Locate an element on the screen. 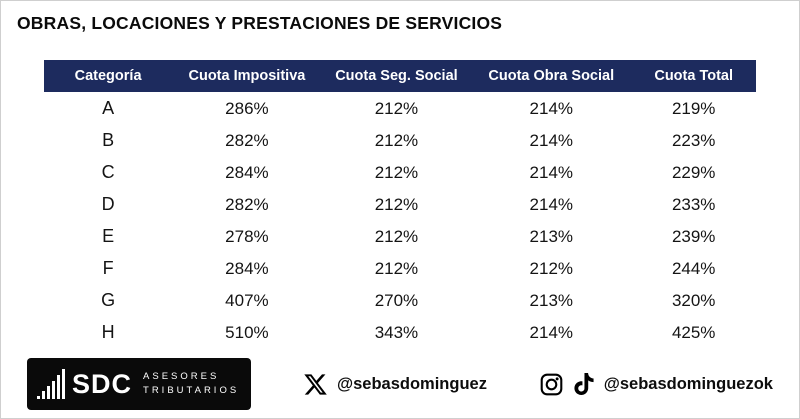  table-row: H 510% 343% 214% 425% is located at coordinates (400, 332).